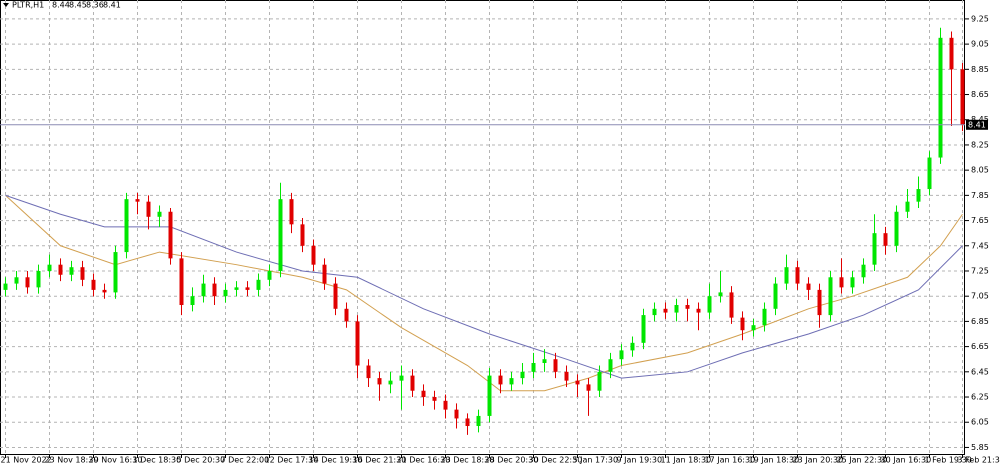  What do you see at coordinates (157, 460) in the screenshot?
I see `x-tick-label: 1 Dec 18:30` at bounding box center [157, 460].